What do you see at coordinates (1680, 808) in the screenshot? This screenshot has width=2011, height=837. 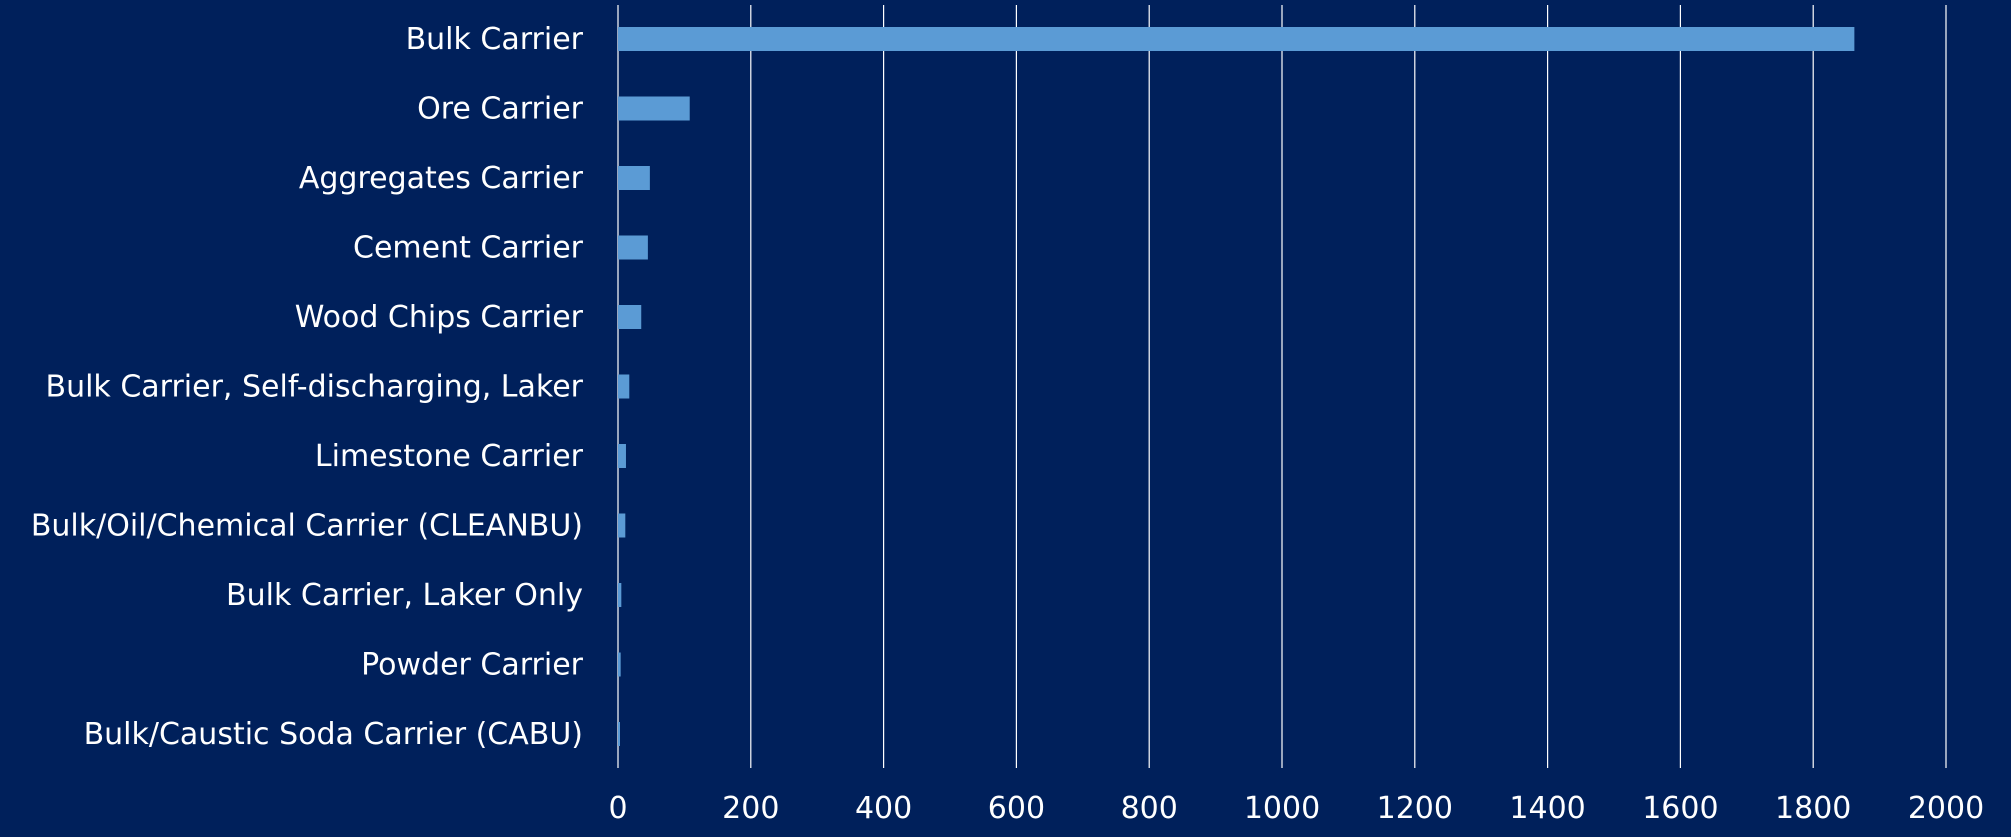 I see `x-tick-label: 1600` at bounding box center [1680, 808].